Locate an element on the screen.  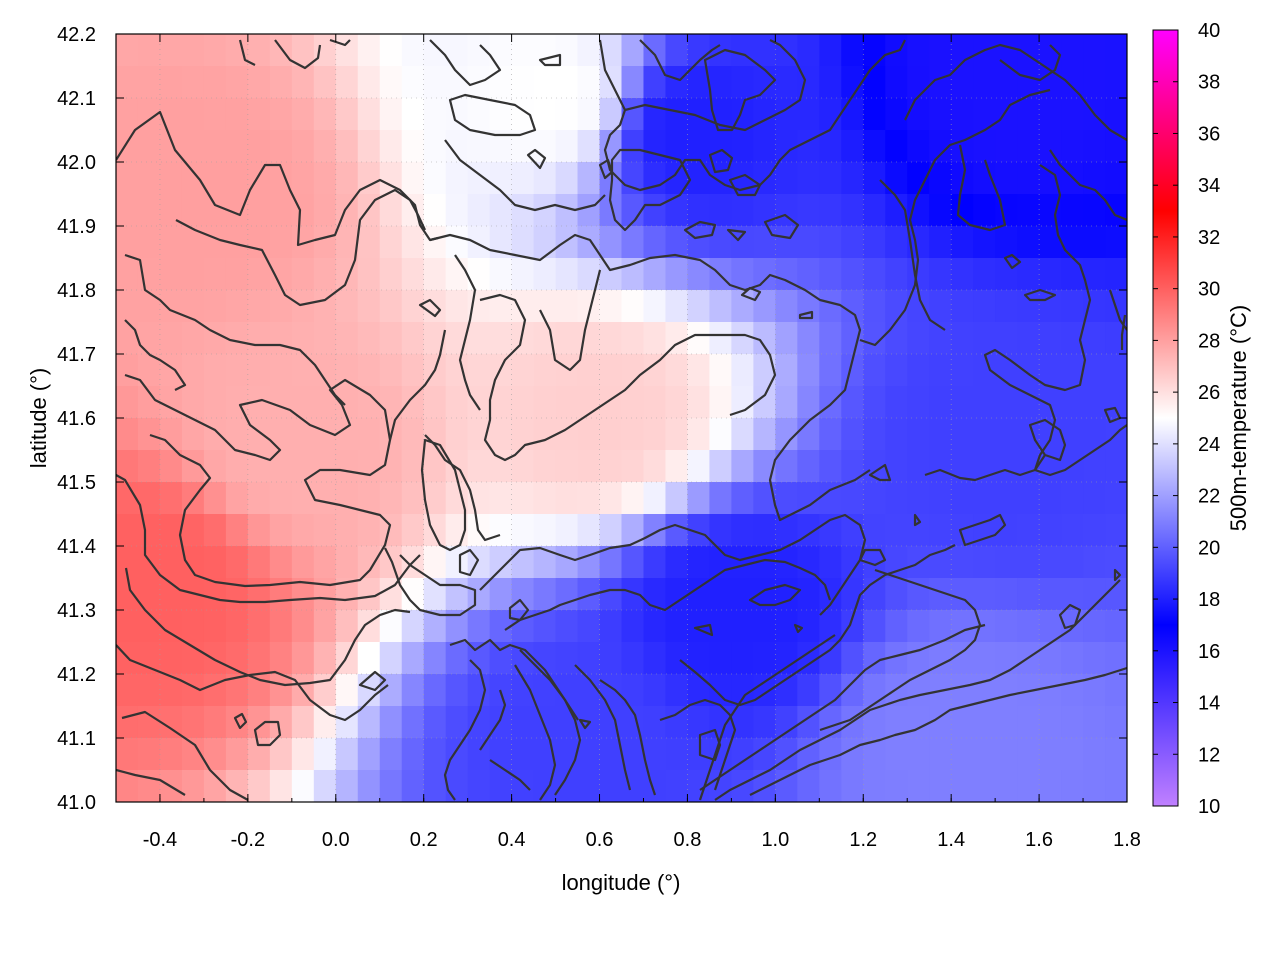
colorbar-tick-label: 26 is located at coordinates (1209, 393).